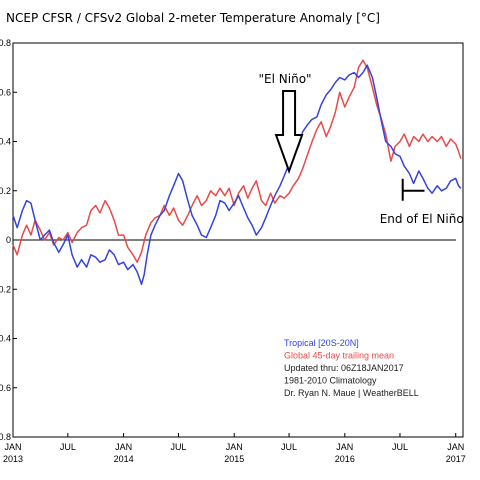  What do you see at coordinates (13, 459) in the screenshot?
I see `x-tick-year: 2013` at bounding box center [13, 459].